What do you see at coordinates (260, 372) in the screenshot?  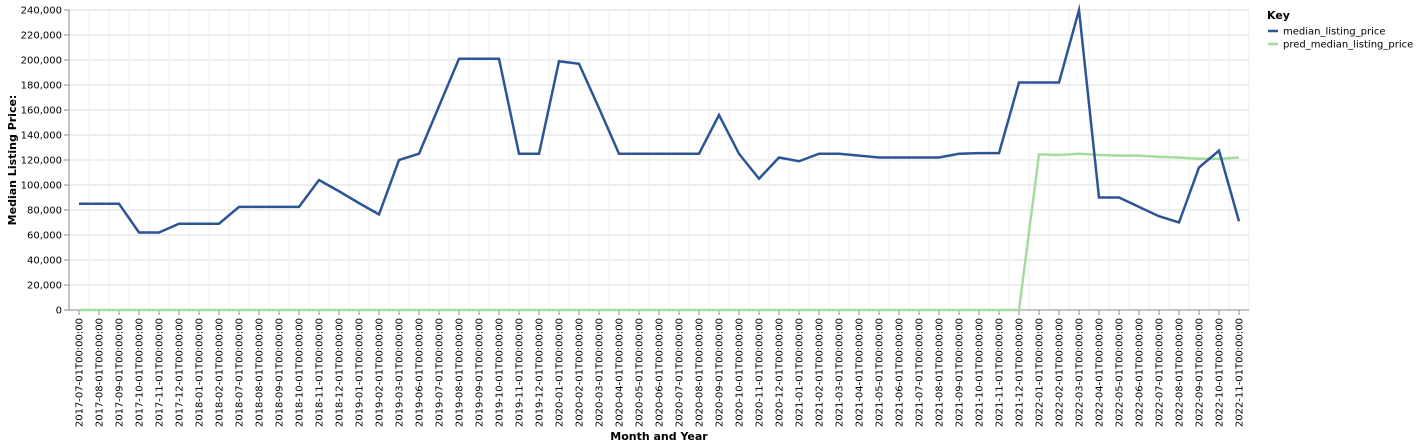 I see `x-tick-label: 2018-08-01T00:00:00` at bounding box center [260, 372].